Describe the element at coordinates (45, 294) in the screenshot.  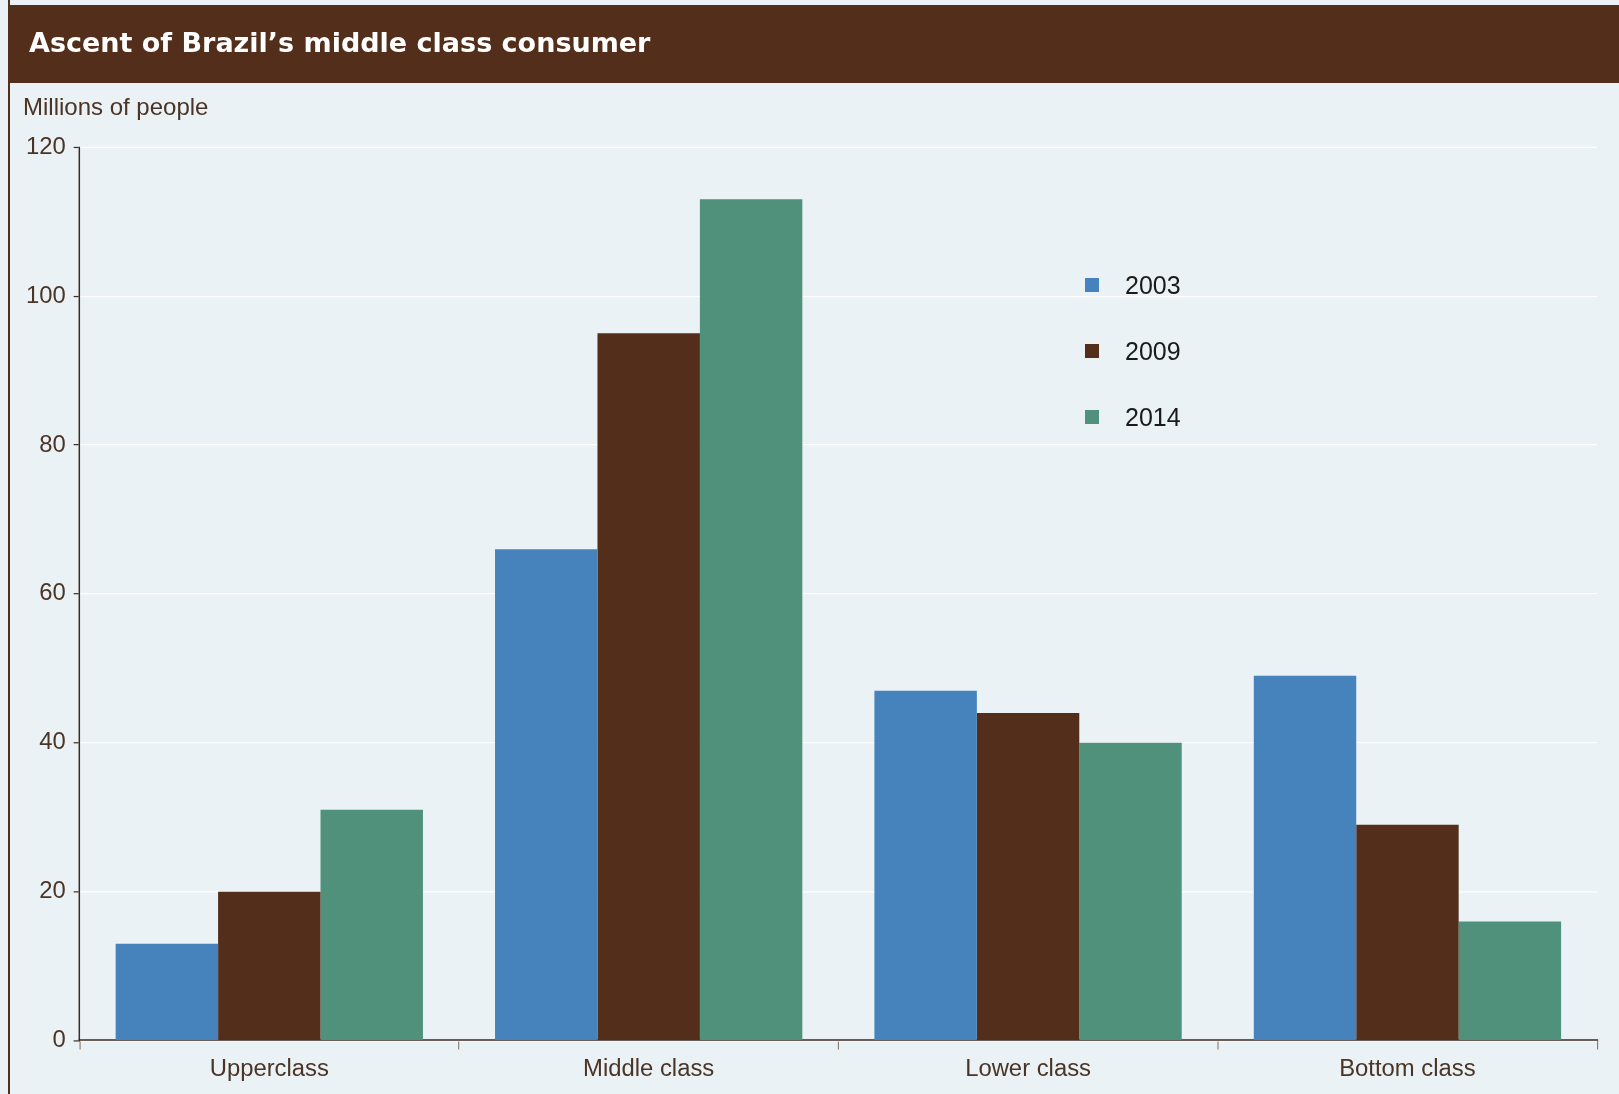
I see `y-tick-label: 100` at that location.